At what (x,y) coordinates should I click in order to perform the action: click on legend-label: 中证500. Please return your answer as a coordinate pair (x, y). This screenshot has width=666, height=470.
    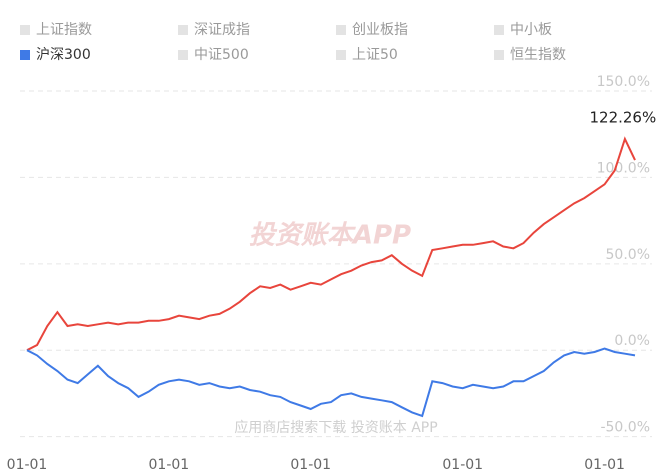
    Looking at the image, I should click on (221, 55).